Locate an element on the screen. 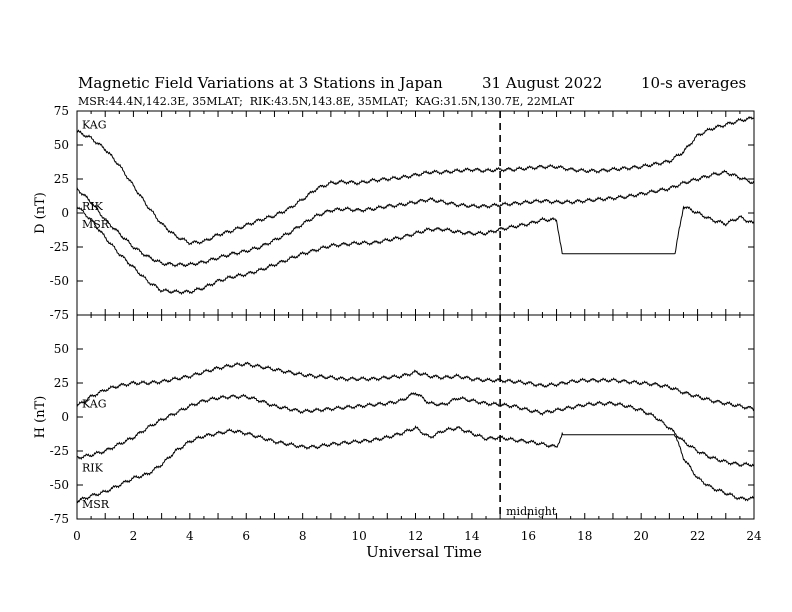 The image size is (792, 612). x-tick-label: 20 is located at coordinates (641, 536).